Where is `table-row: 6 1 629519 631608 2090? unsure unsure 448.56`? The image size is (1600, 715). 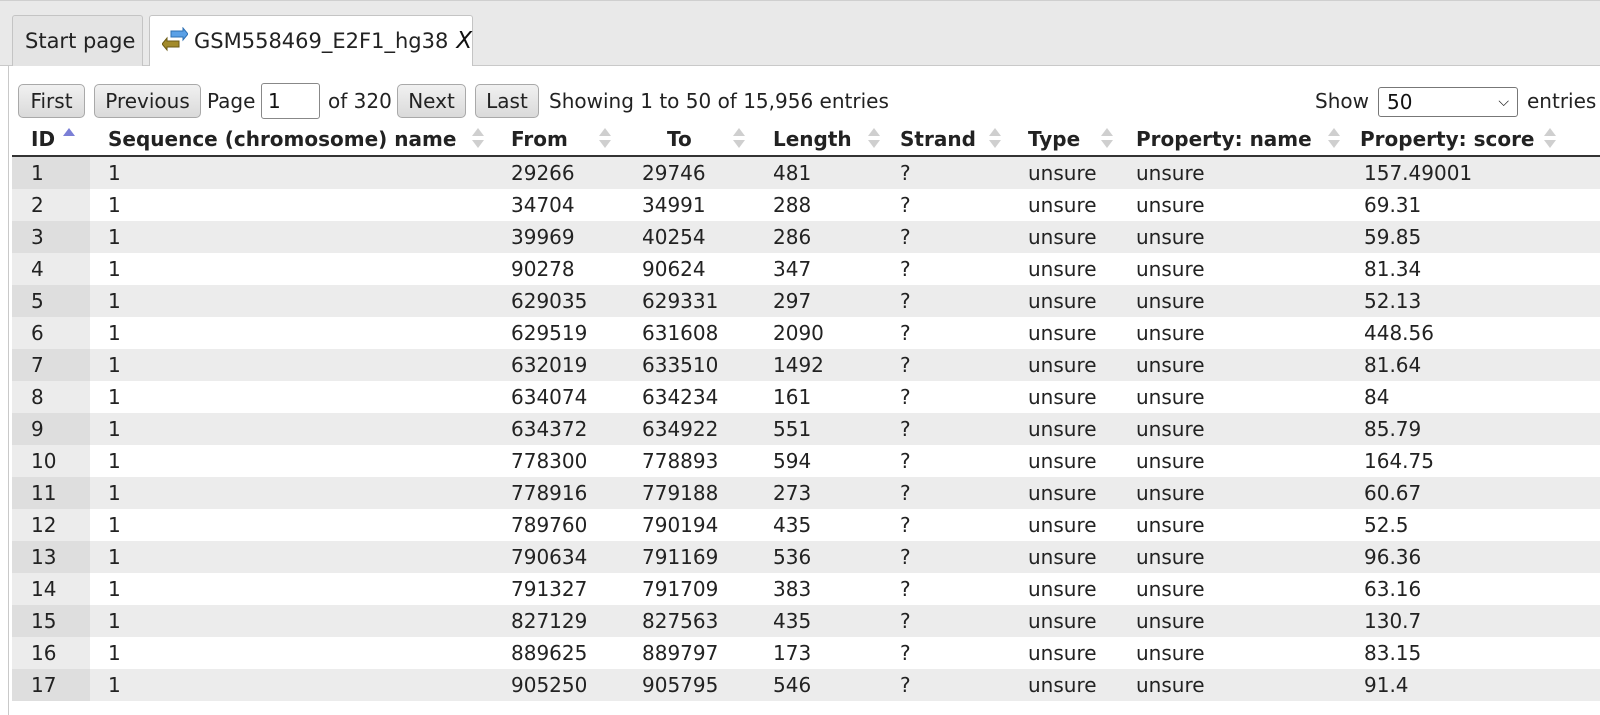 table-row: 6 1 629519 631608 2090? unsure unsure 448.56 is located at coordinates (806, 333).